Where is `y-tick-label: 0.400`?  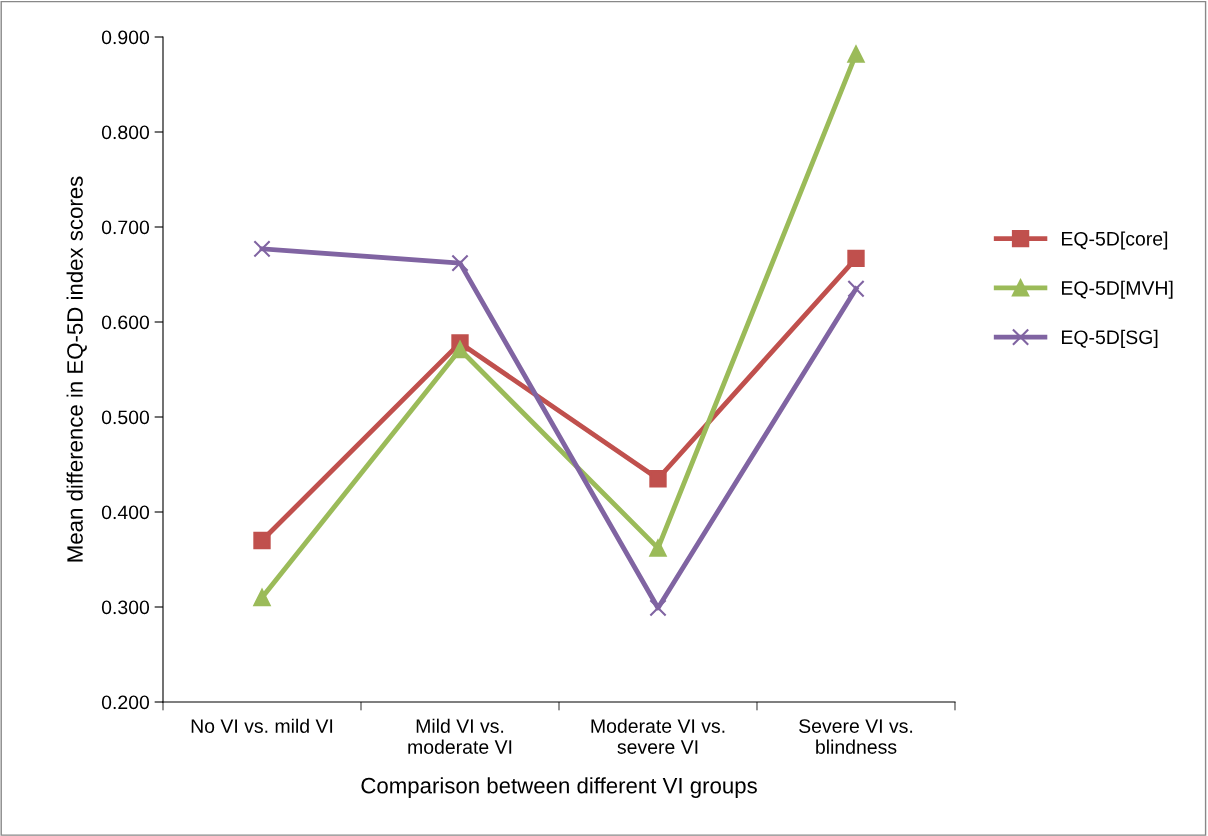 y-tick-label: 0.400 is located at coordinates (125, 512).